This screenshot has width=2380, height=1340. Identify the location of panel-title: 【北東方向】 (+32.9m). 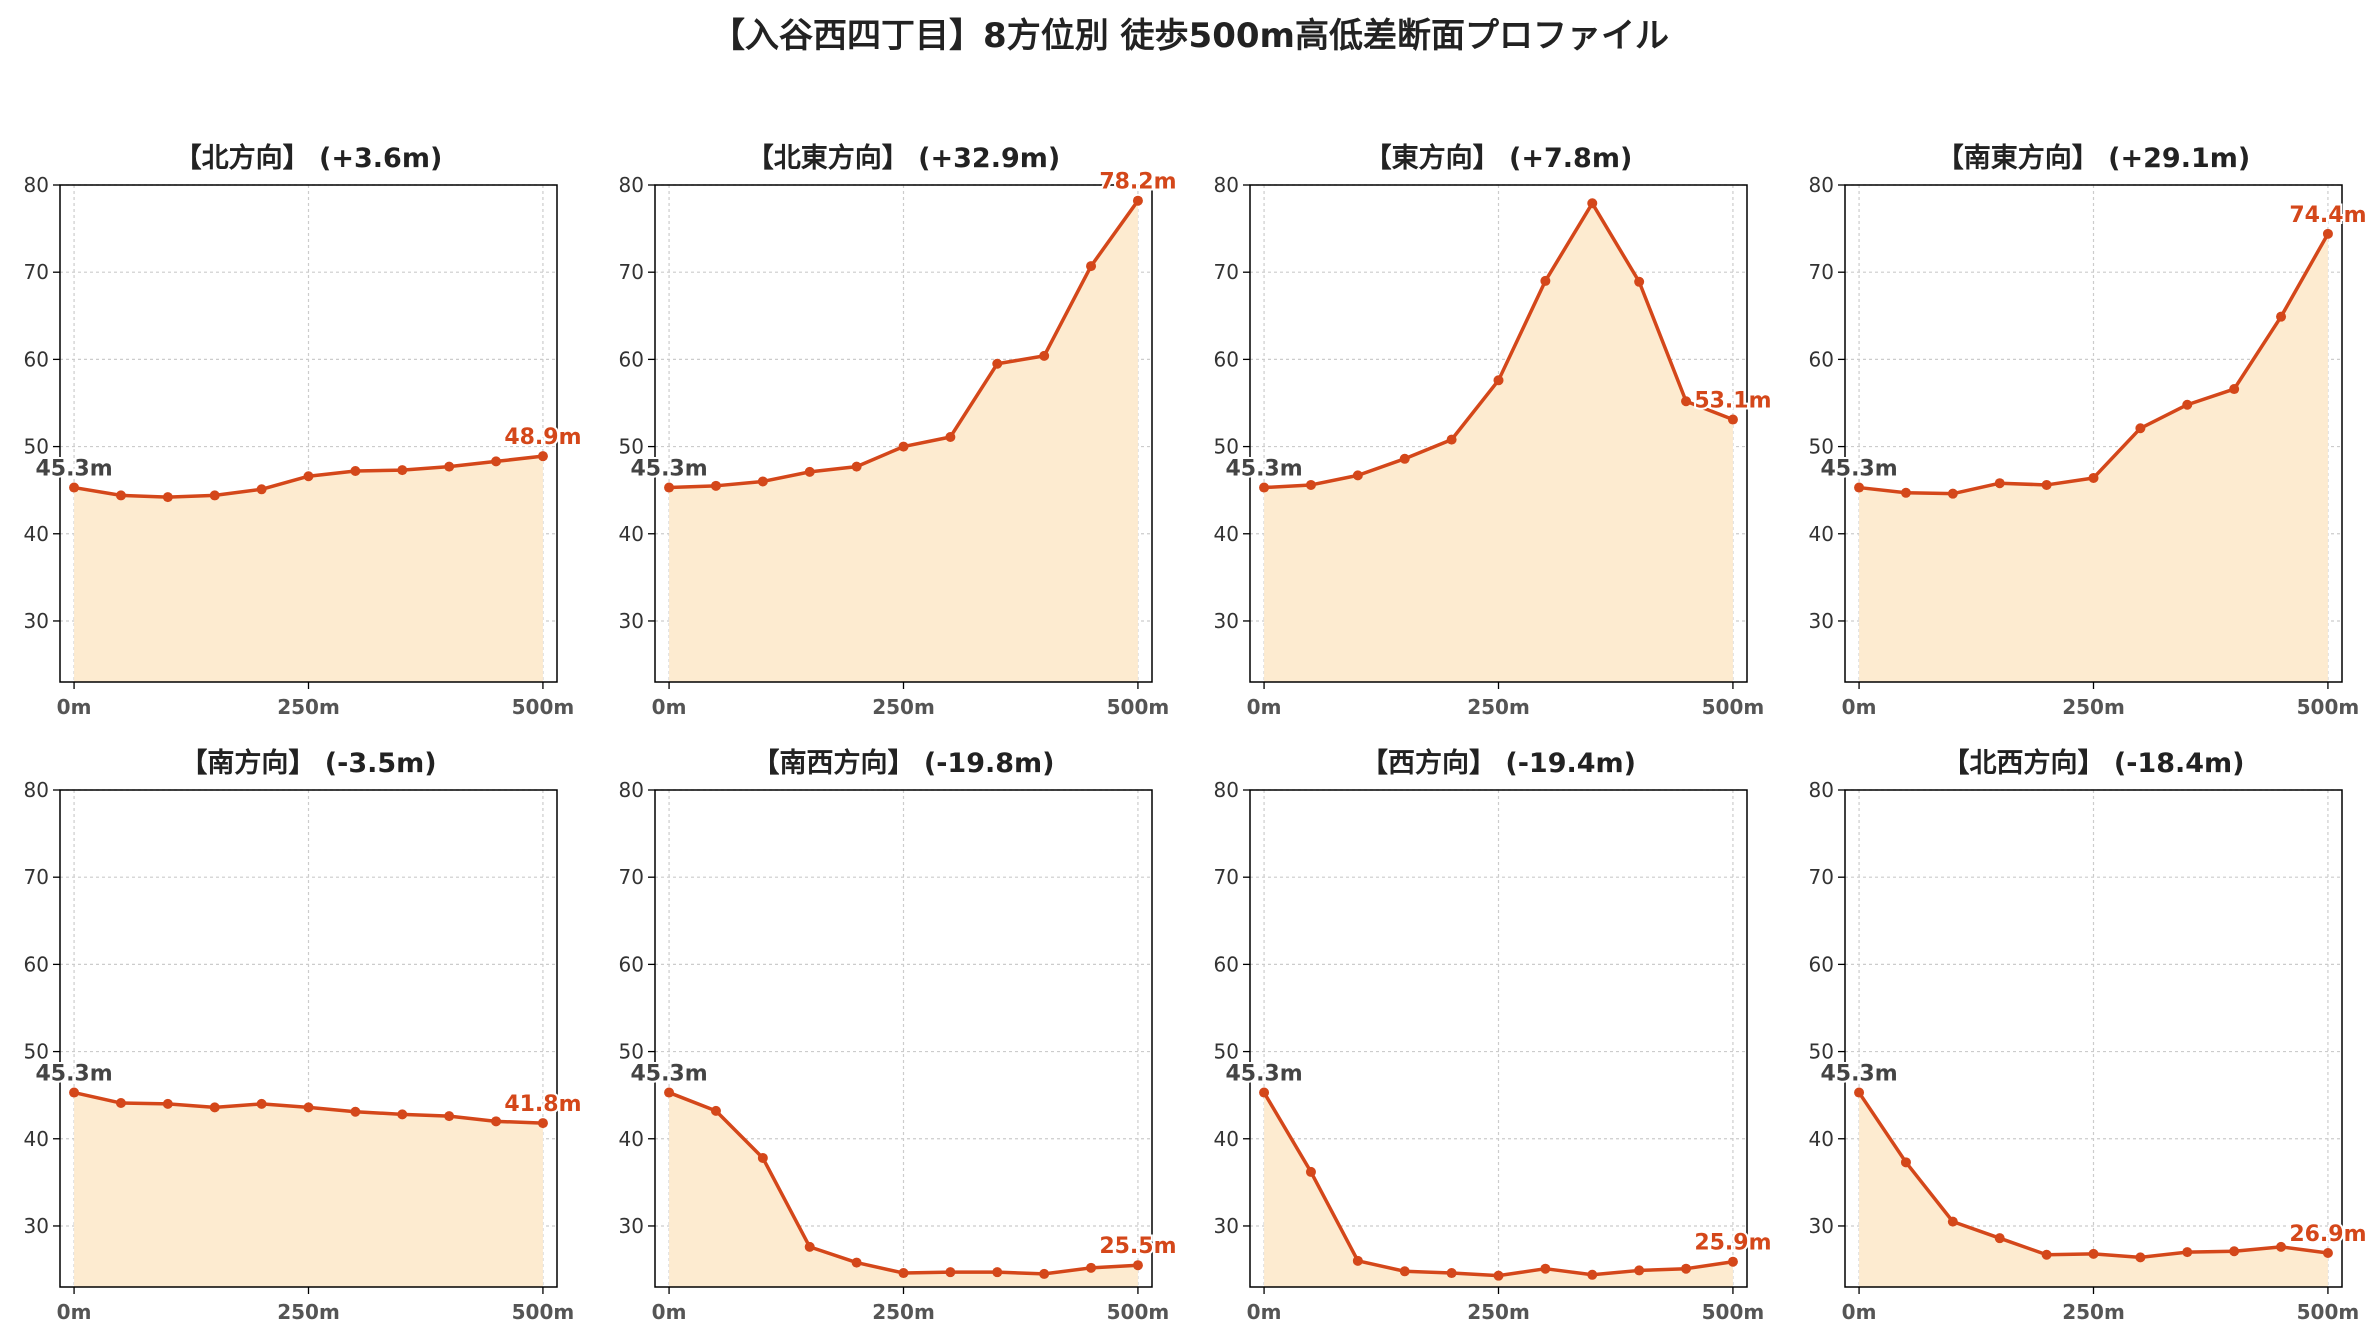
(903, 158).